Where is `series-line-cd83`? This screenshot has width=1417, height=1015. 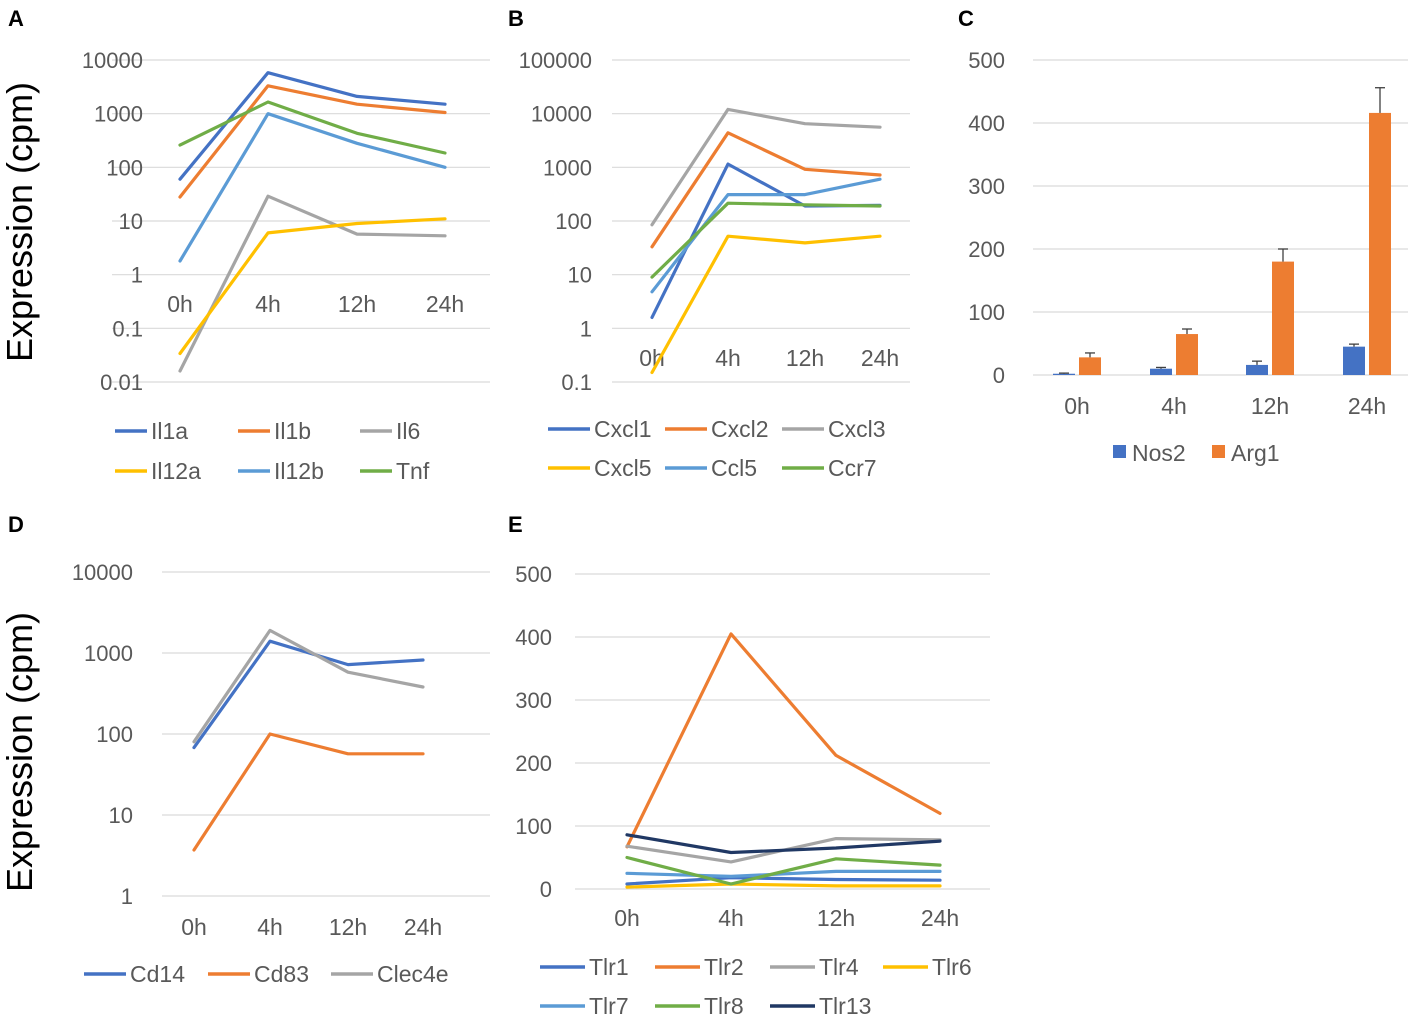 series-line-cd83 is located at coordinates (308, 792).